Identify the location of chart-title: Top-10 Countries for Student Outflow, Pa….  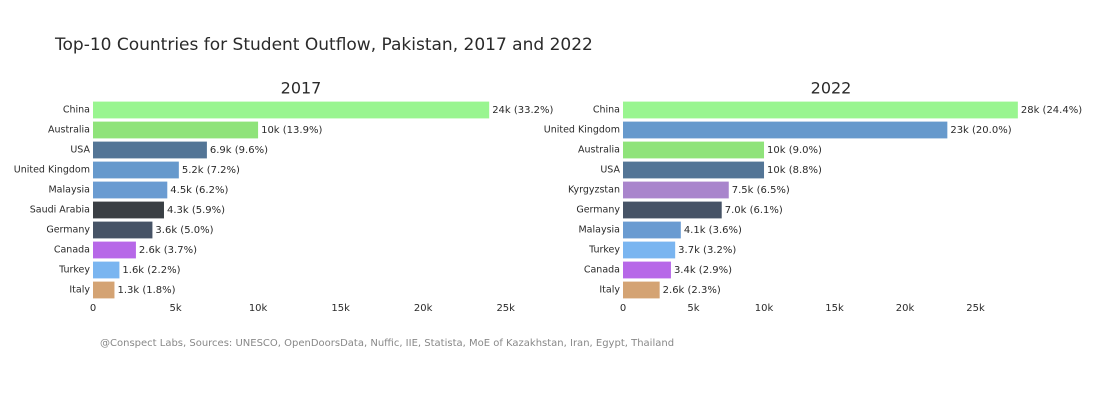
(323, 45).